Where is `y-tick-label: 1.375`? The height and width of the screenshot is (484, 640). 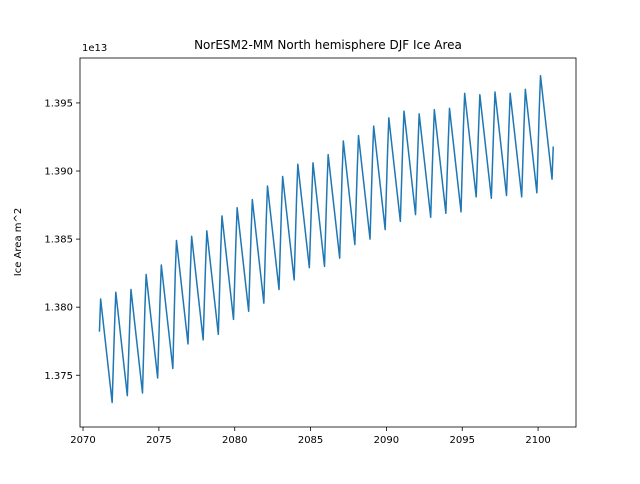
y-tick-label: 1.375 is located at coordinates (58, 376).